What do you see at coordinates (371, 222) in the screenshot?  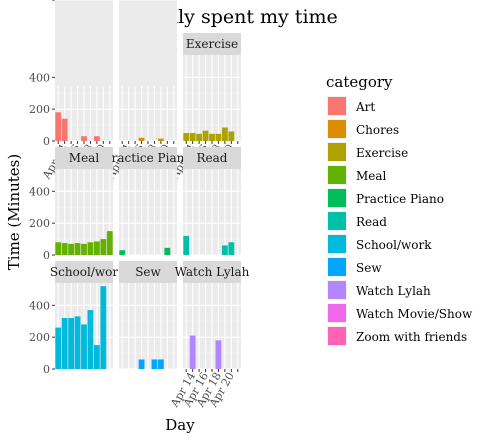 I see `legend-label: Read` at bounding box center [371, 222].